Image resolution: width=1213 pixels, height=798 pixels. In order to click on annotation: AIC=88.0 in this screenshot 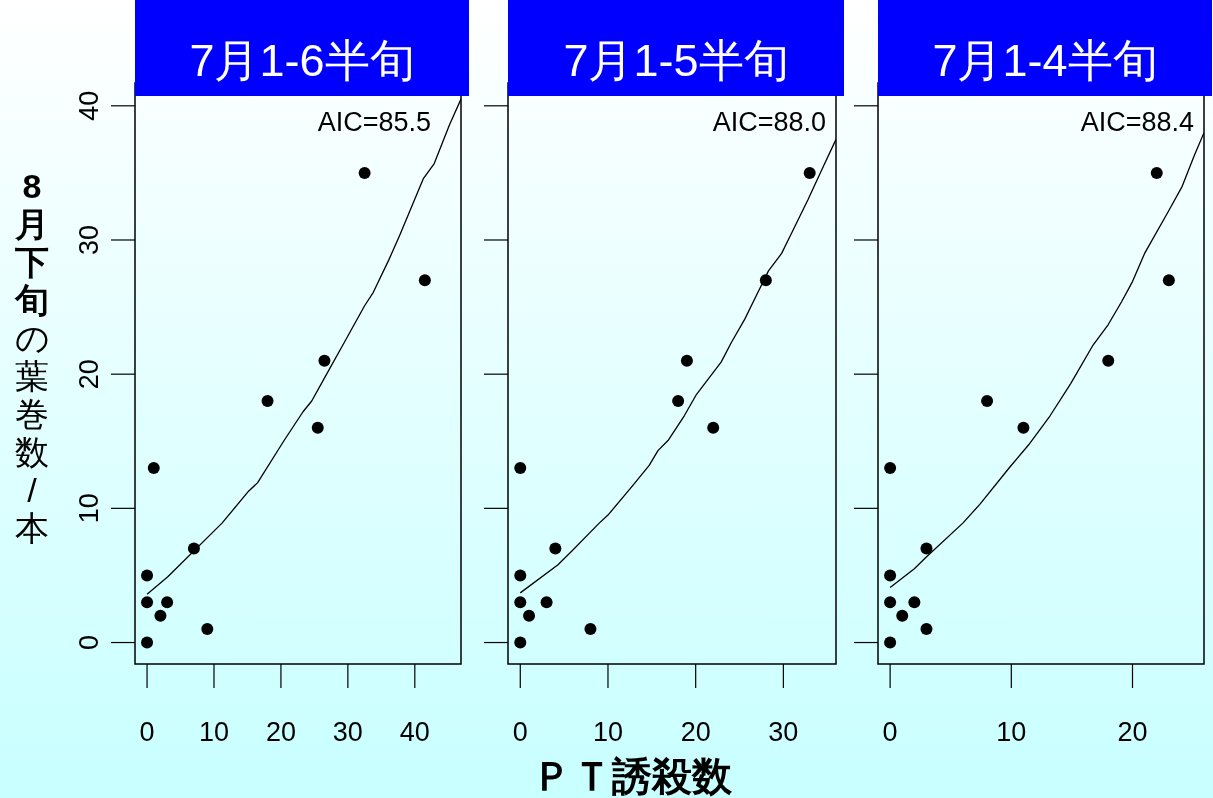, I will do `click(769, 122)`.